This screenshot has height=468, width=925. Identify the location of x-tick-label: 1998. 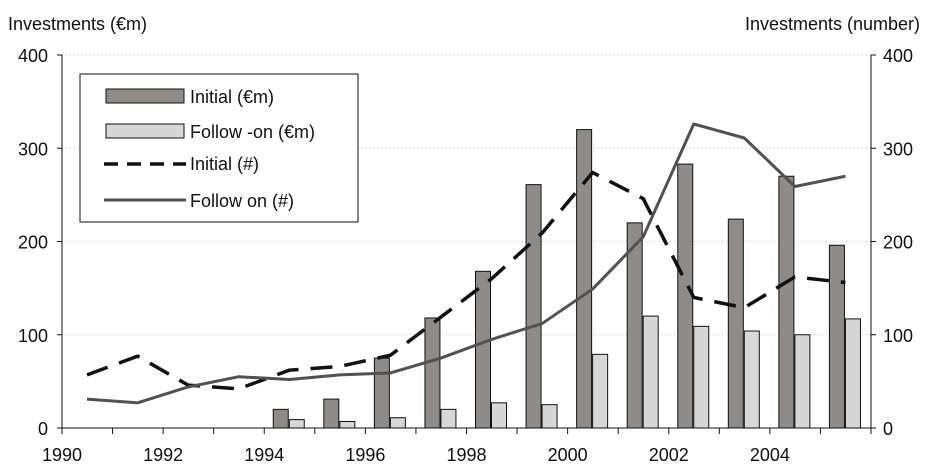
(466, 455).